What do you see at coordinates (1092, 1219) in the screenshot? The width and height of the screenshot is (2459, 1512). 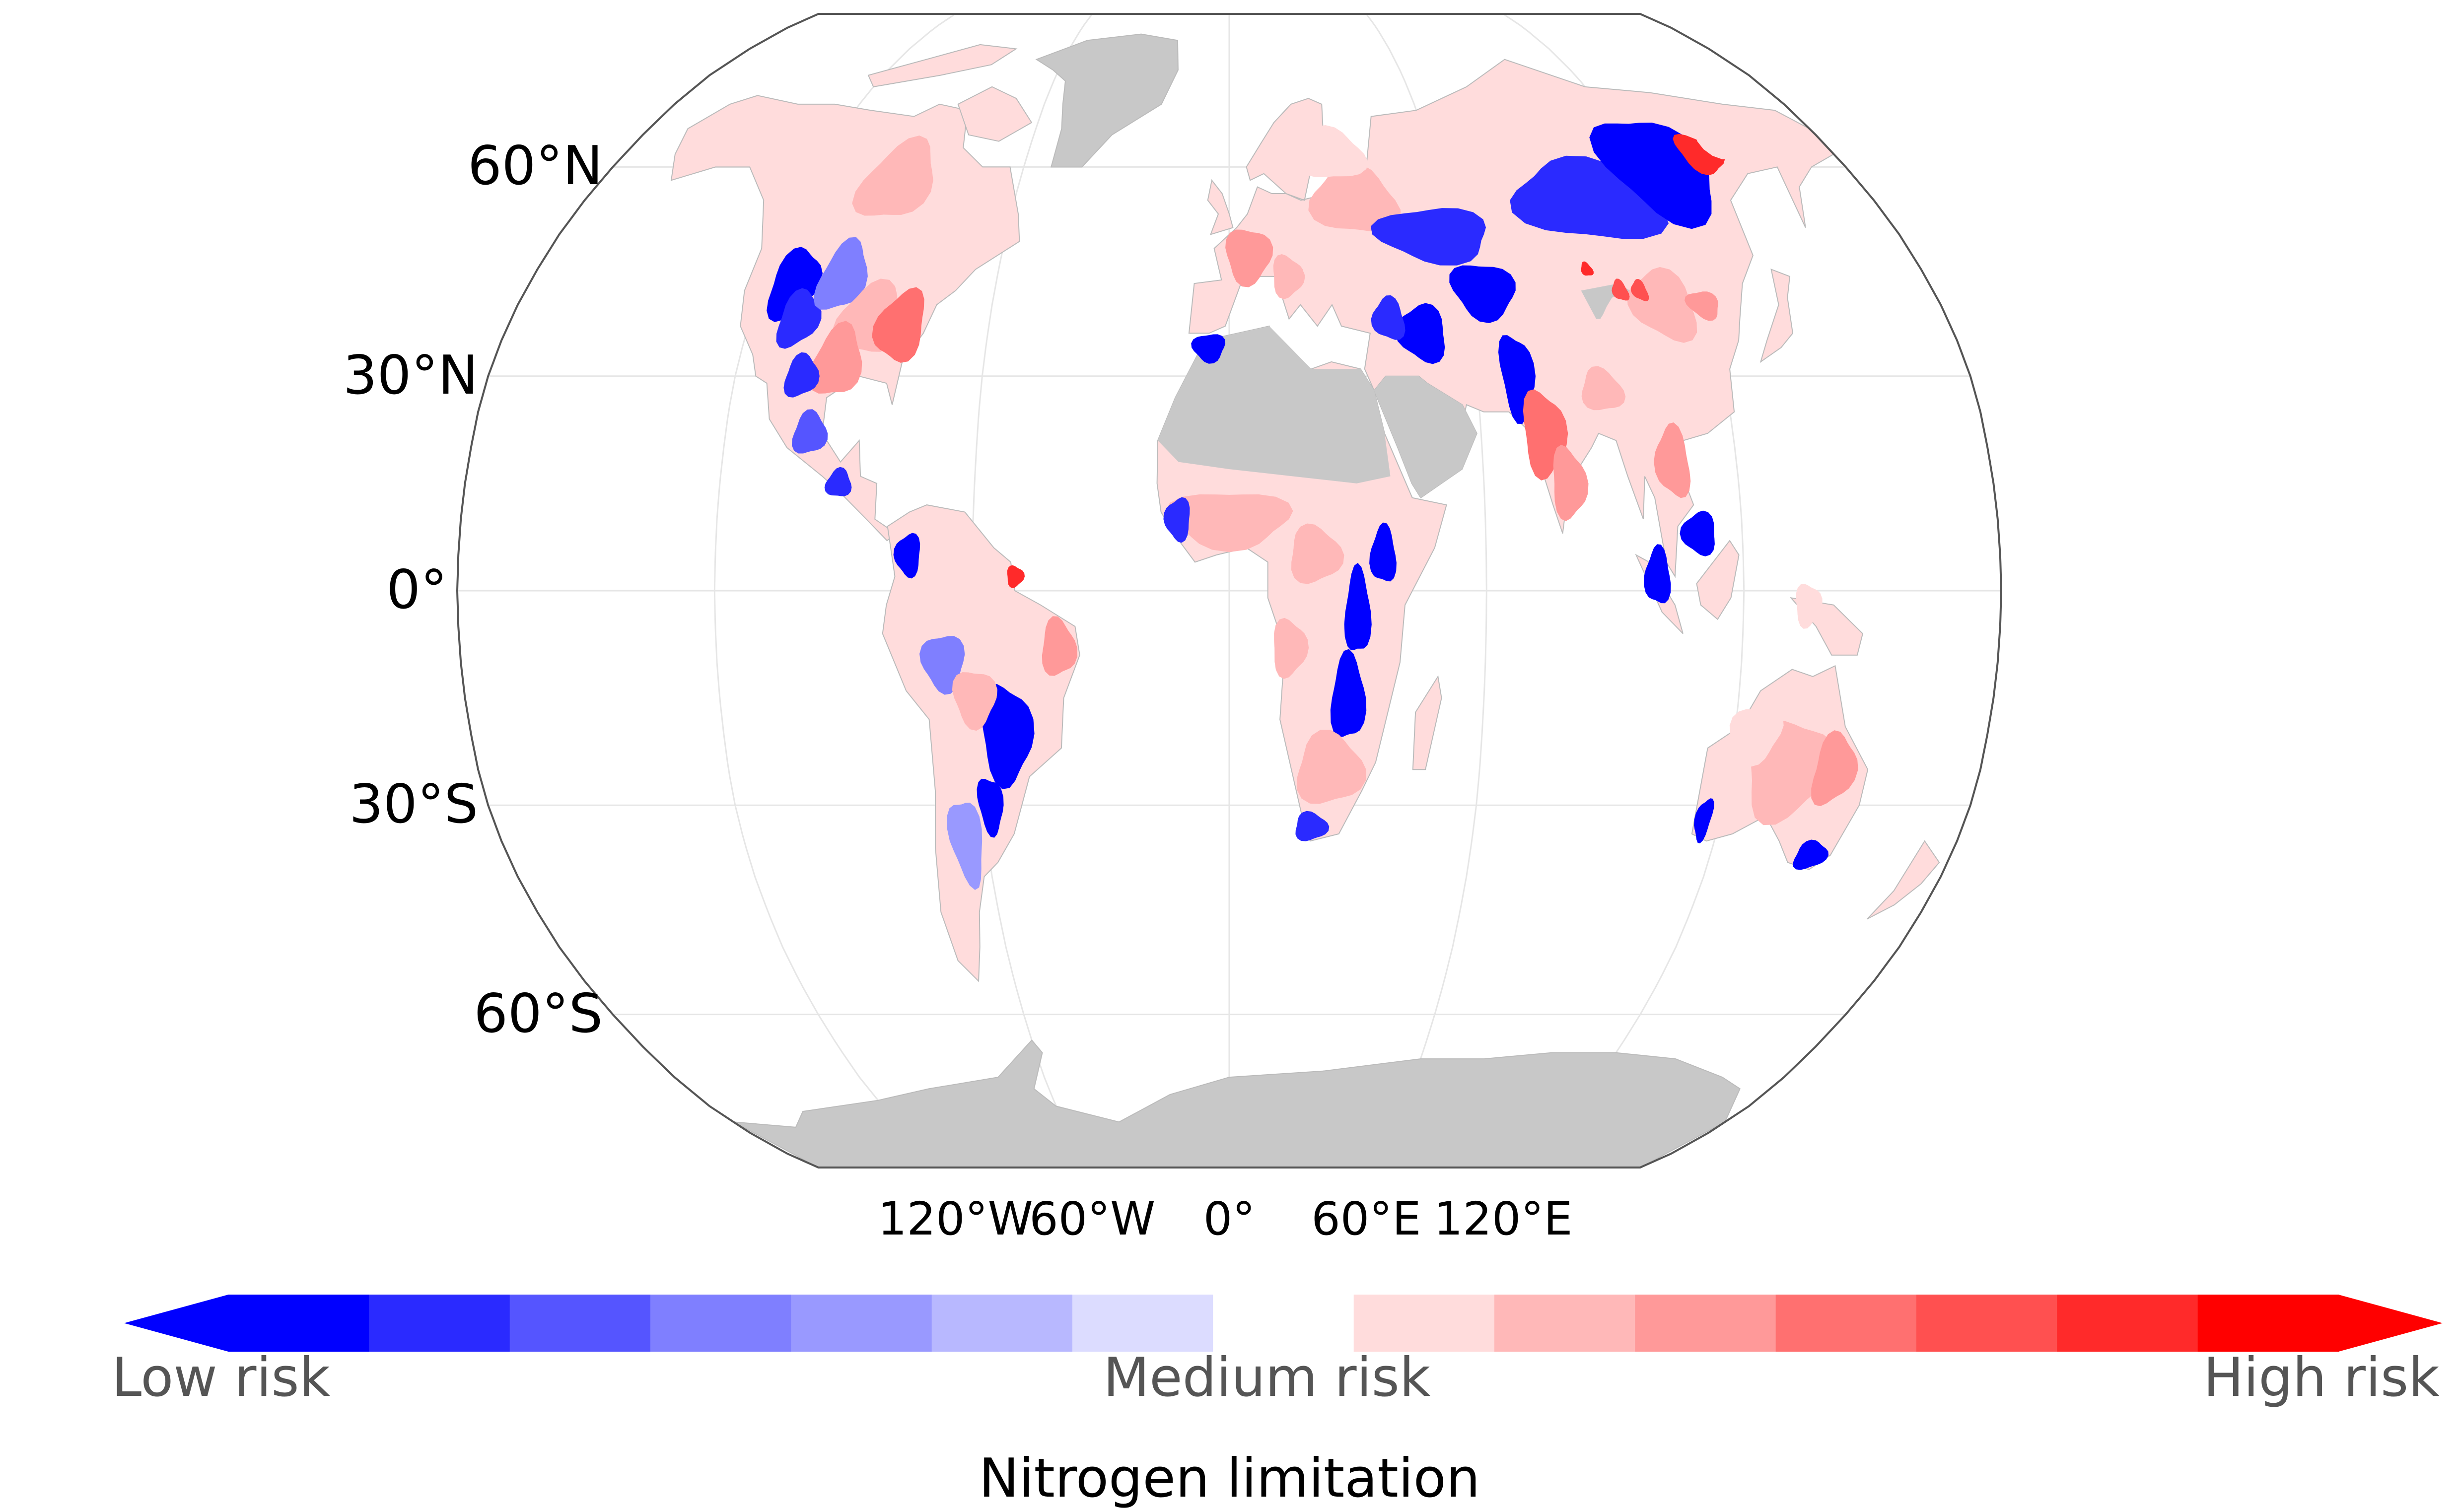 I see `lon-60w-label: 60°W` at bounding box center [1092, 1219].